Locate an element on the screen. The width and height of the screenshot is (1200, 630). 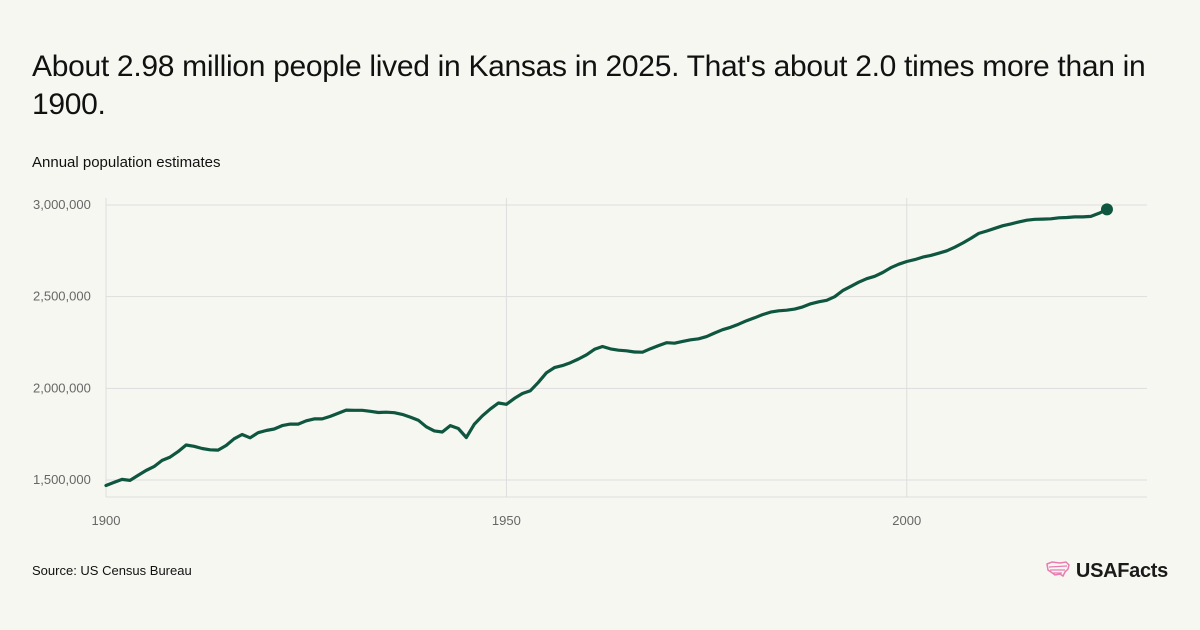
source-note: Source: US Census Bureau is located at coordinates (112, 570).